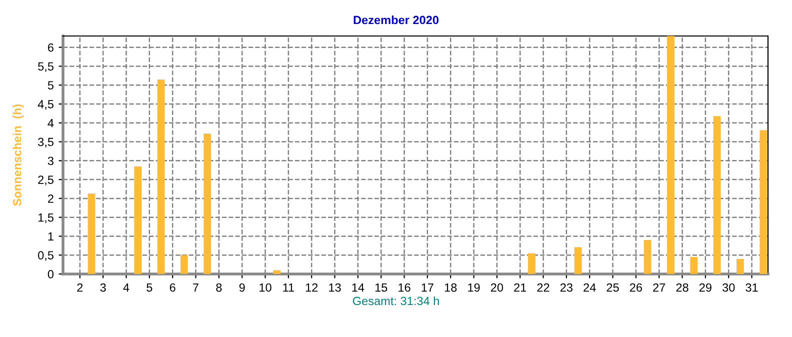  Describe the element at coordinates (612, 287) in the screenshot. I see `x-tick-label: 25` at that location.